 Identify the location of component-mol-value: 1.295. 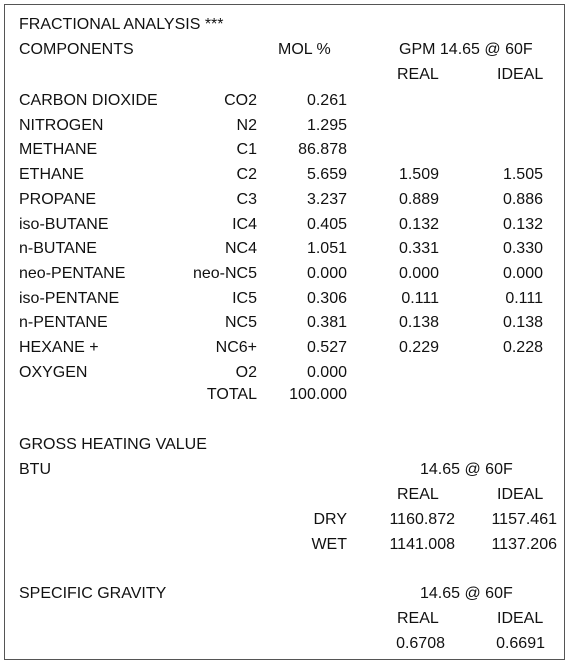
(326, 125).